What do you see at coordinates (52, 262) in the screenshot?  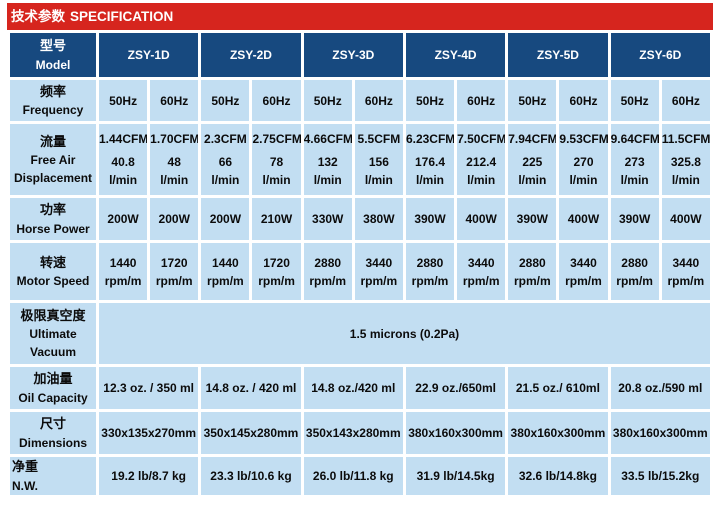 I see `row-label-speed-zh: 转速` at bounding box center [52, 262].